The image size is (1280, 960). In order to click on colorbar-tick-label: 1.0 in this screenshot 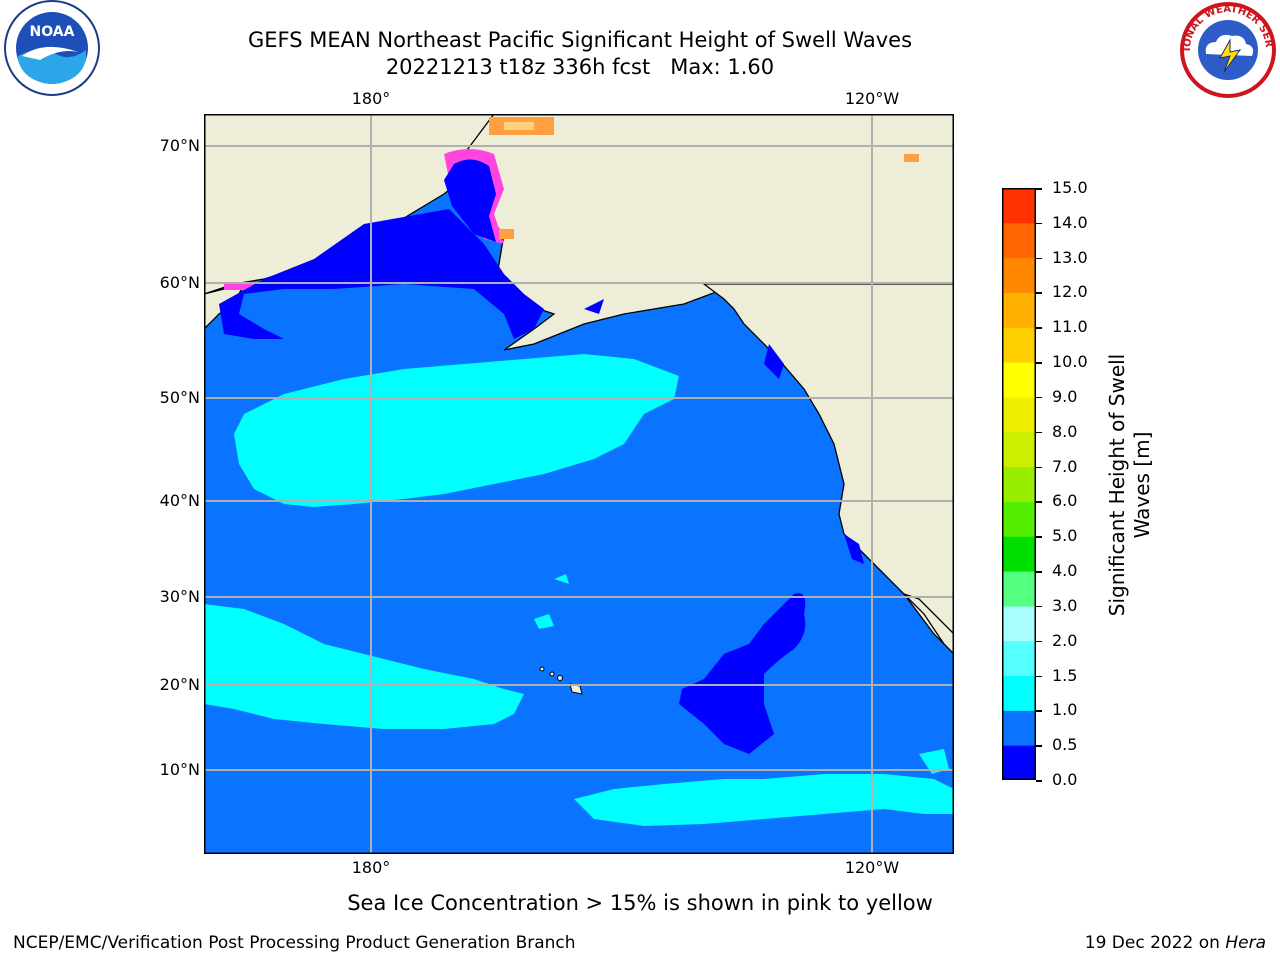, I will do `click(1065, 710)`.